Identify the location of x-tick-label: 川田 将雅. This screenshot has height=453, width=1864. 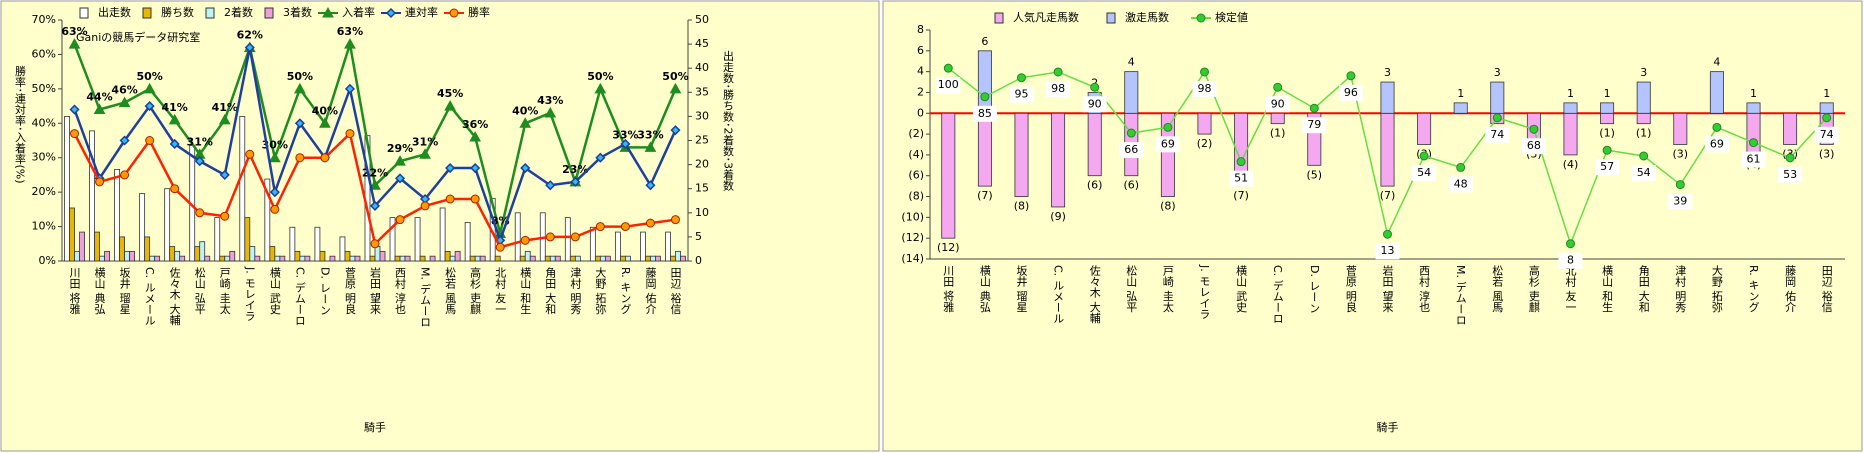
(74, 291).